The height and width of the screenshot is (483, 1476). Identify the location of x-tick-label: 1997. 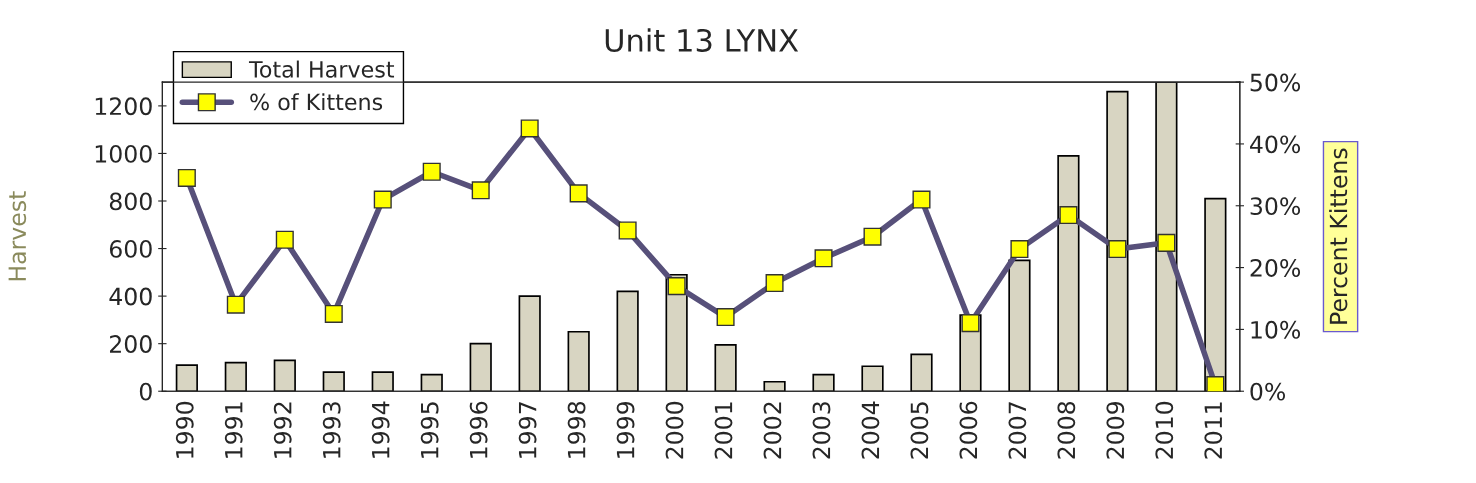
(527, 430).